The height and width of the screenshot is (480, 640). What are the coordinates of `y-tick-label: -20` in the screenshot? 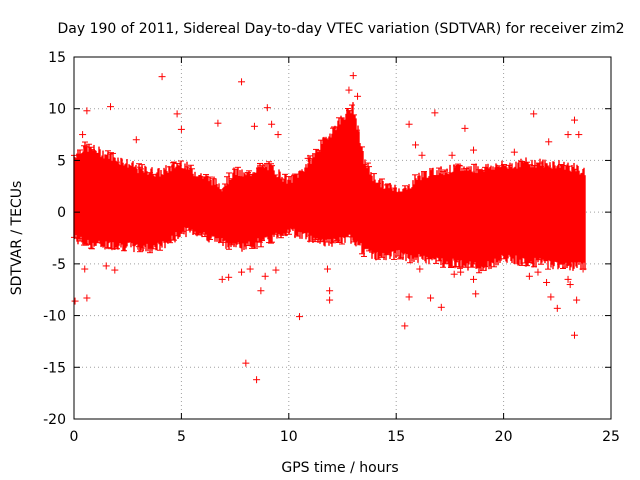 It's located at (54, 420).